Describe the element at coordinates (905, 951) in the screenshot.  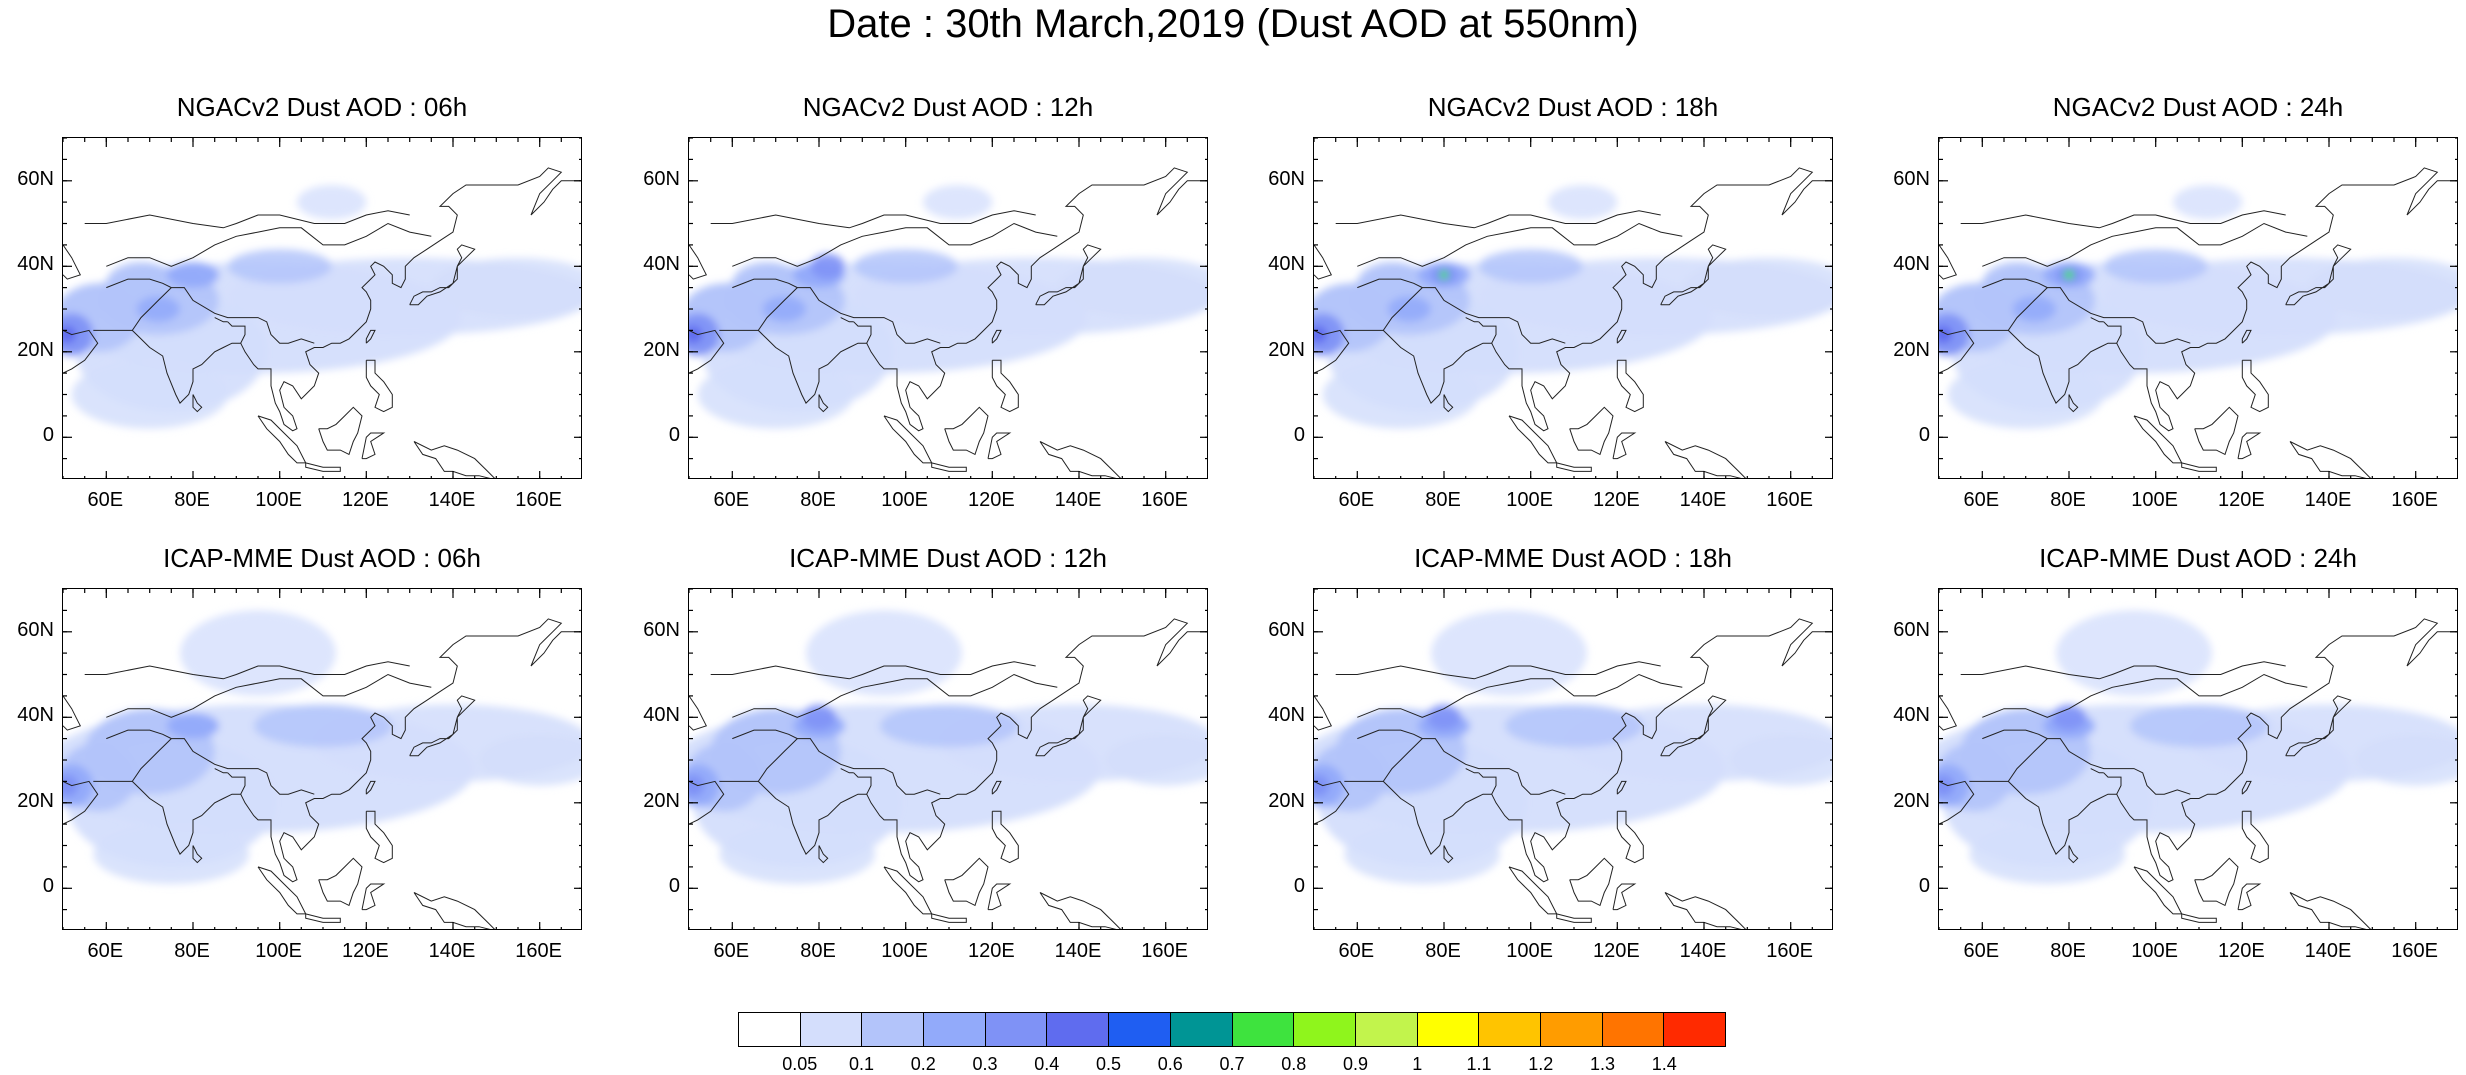
I see `lon-tick-label: 100E` at that location.